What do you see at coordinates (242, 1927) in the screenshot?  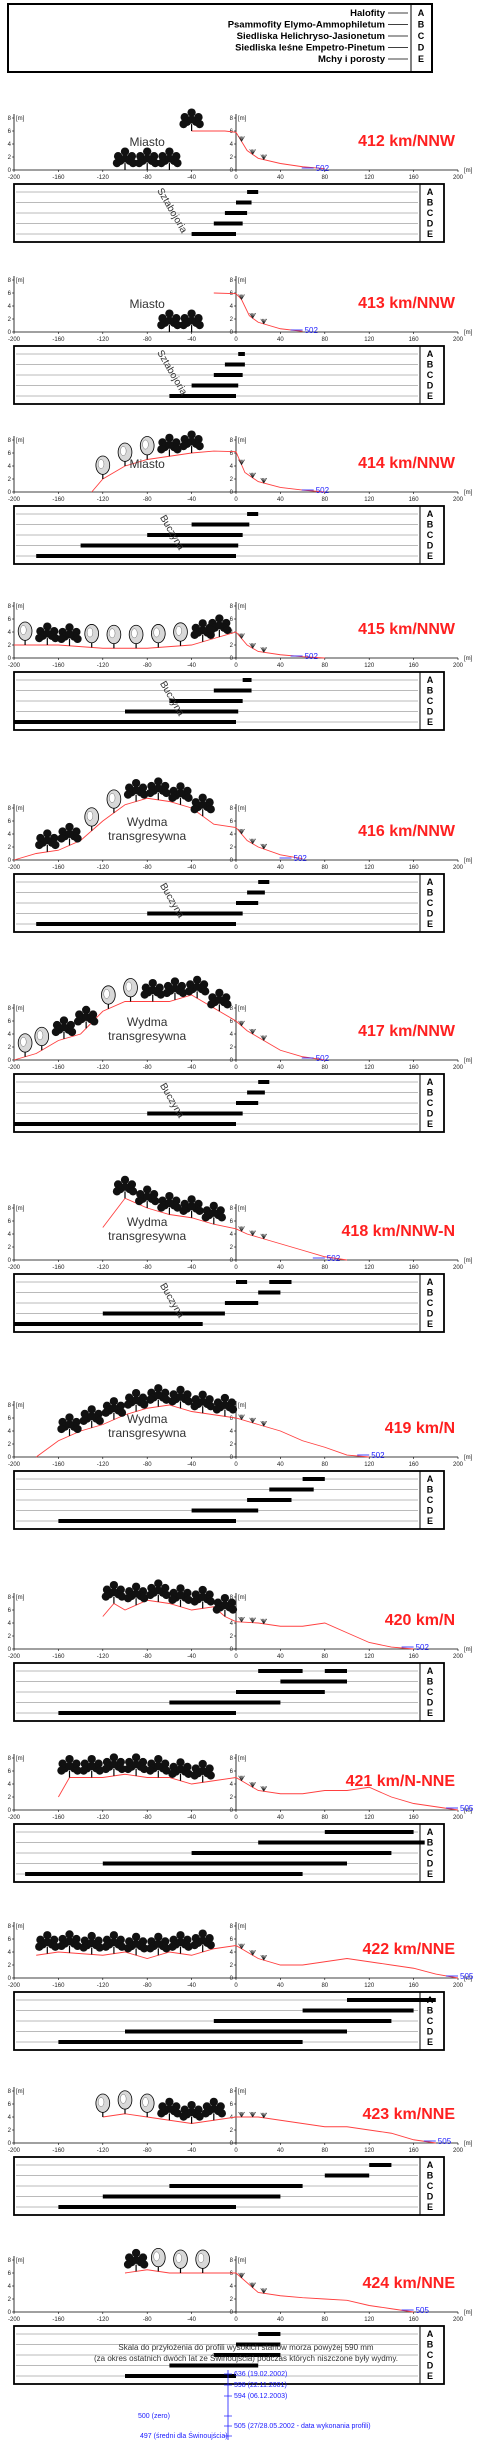 I see `center-unit-label: [m]` at bounding box center [242, 1927].